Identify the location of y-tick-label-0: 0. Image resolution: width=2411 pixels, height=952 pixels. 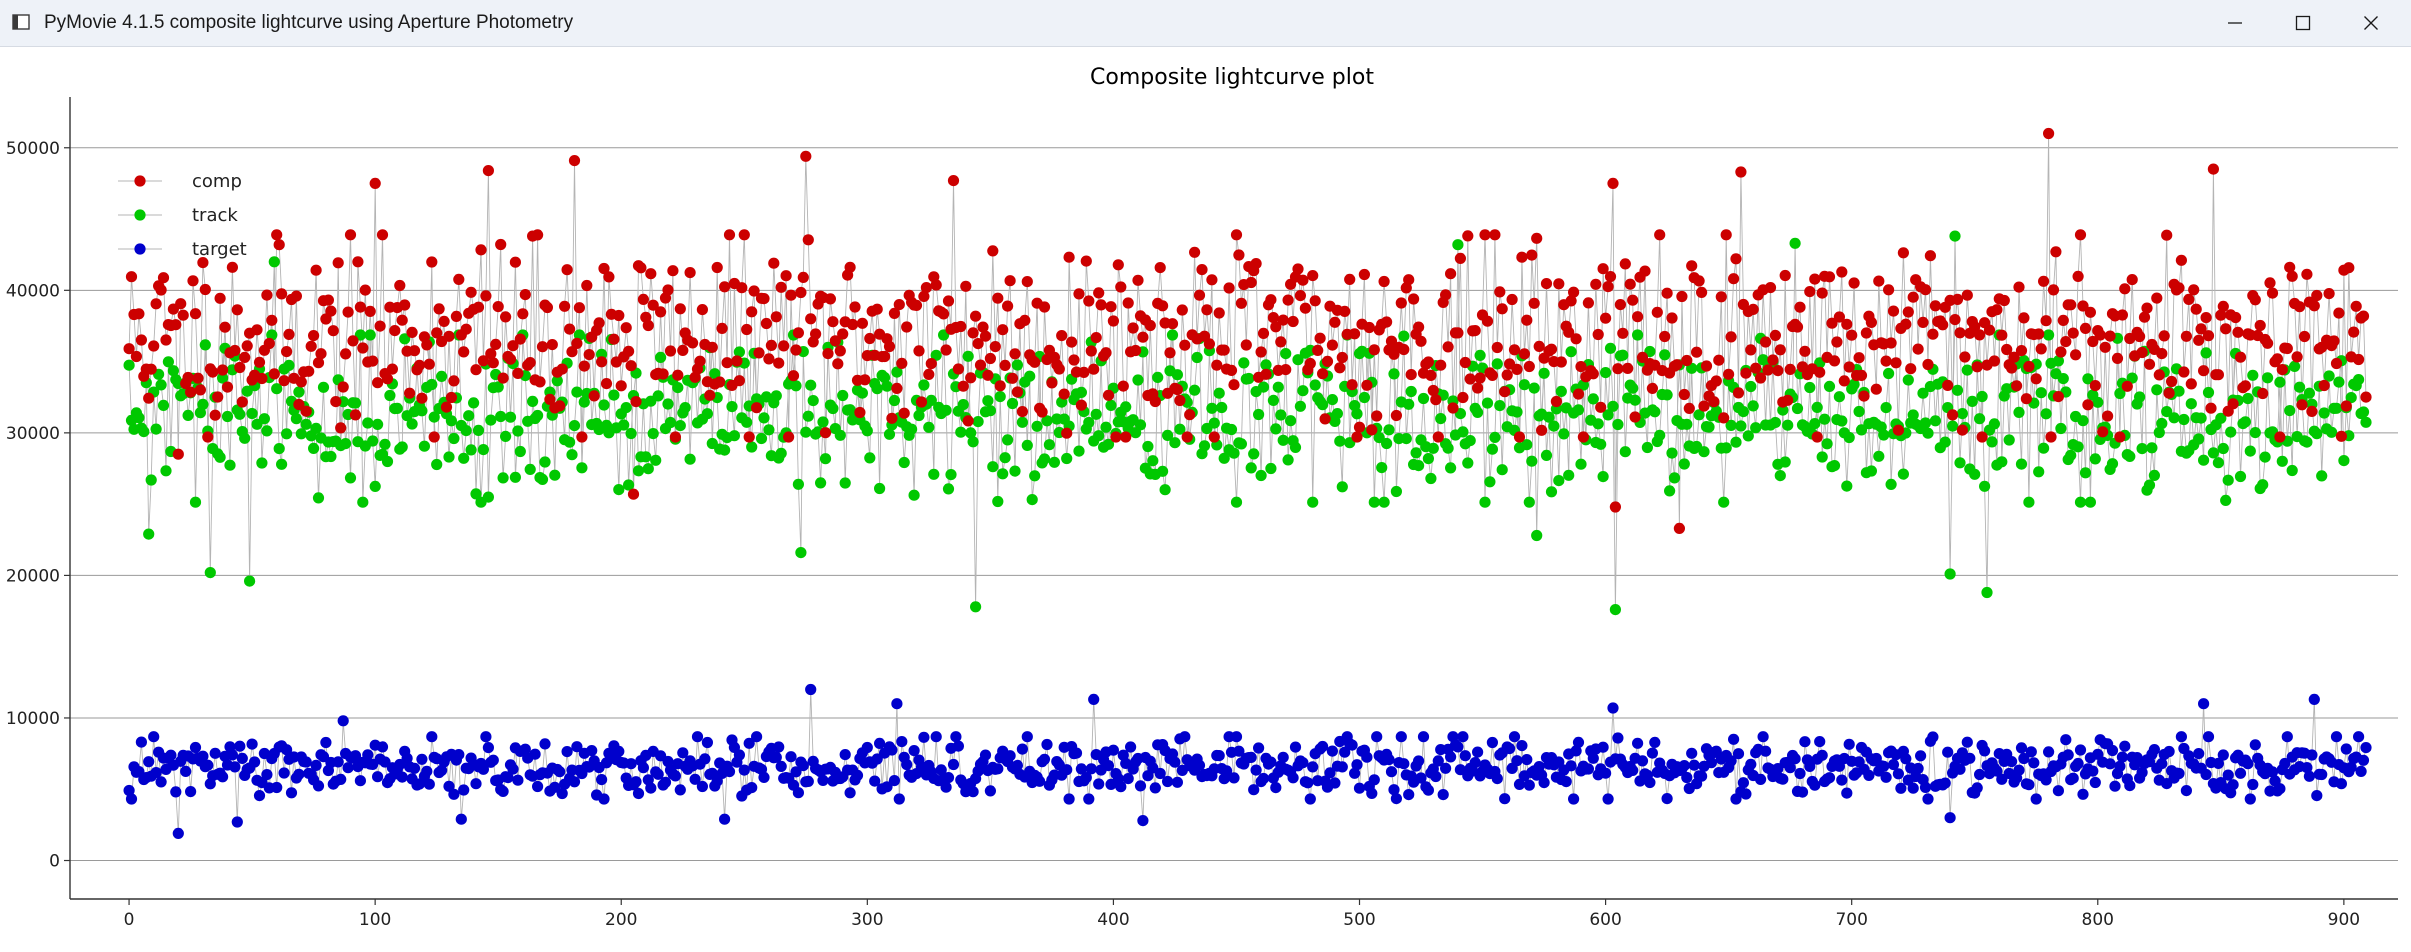
(54, 862).